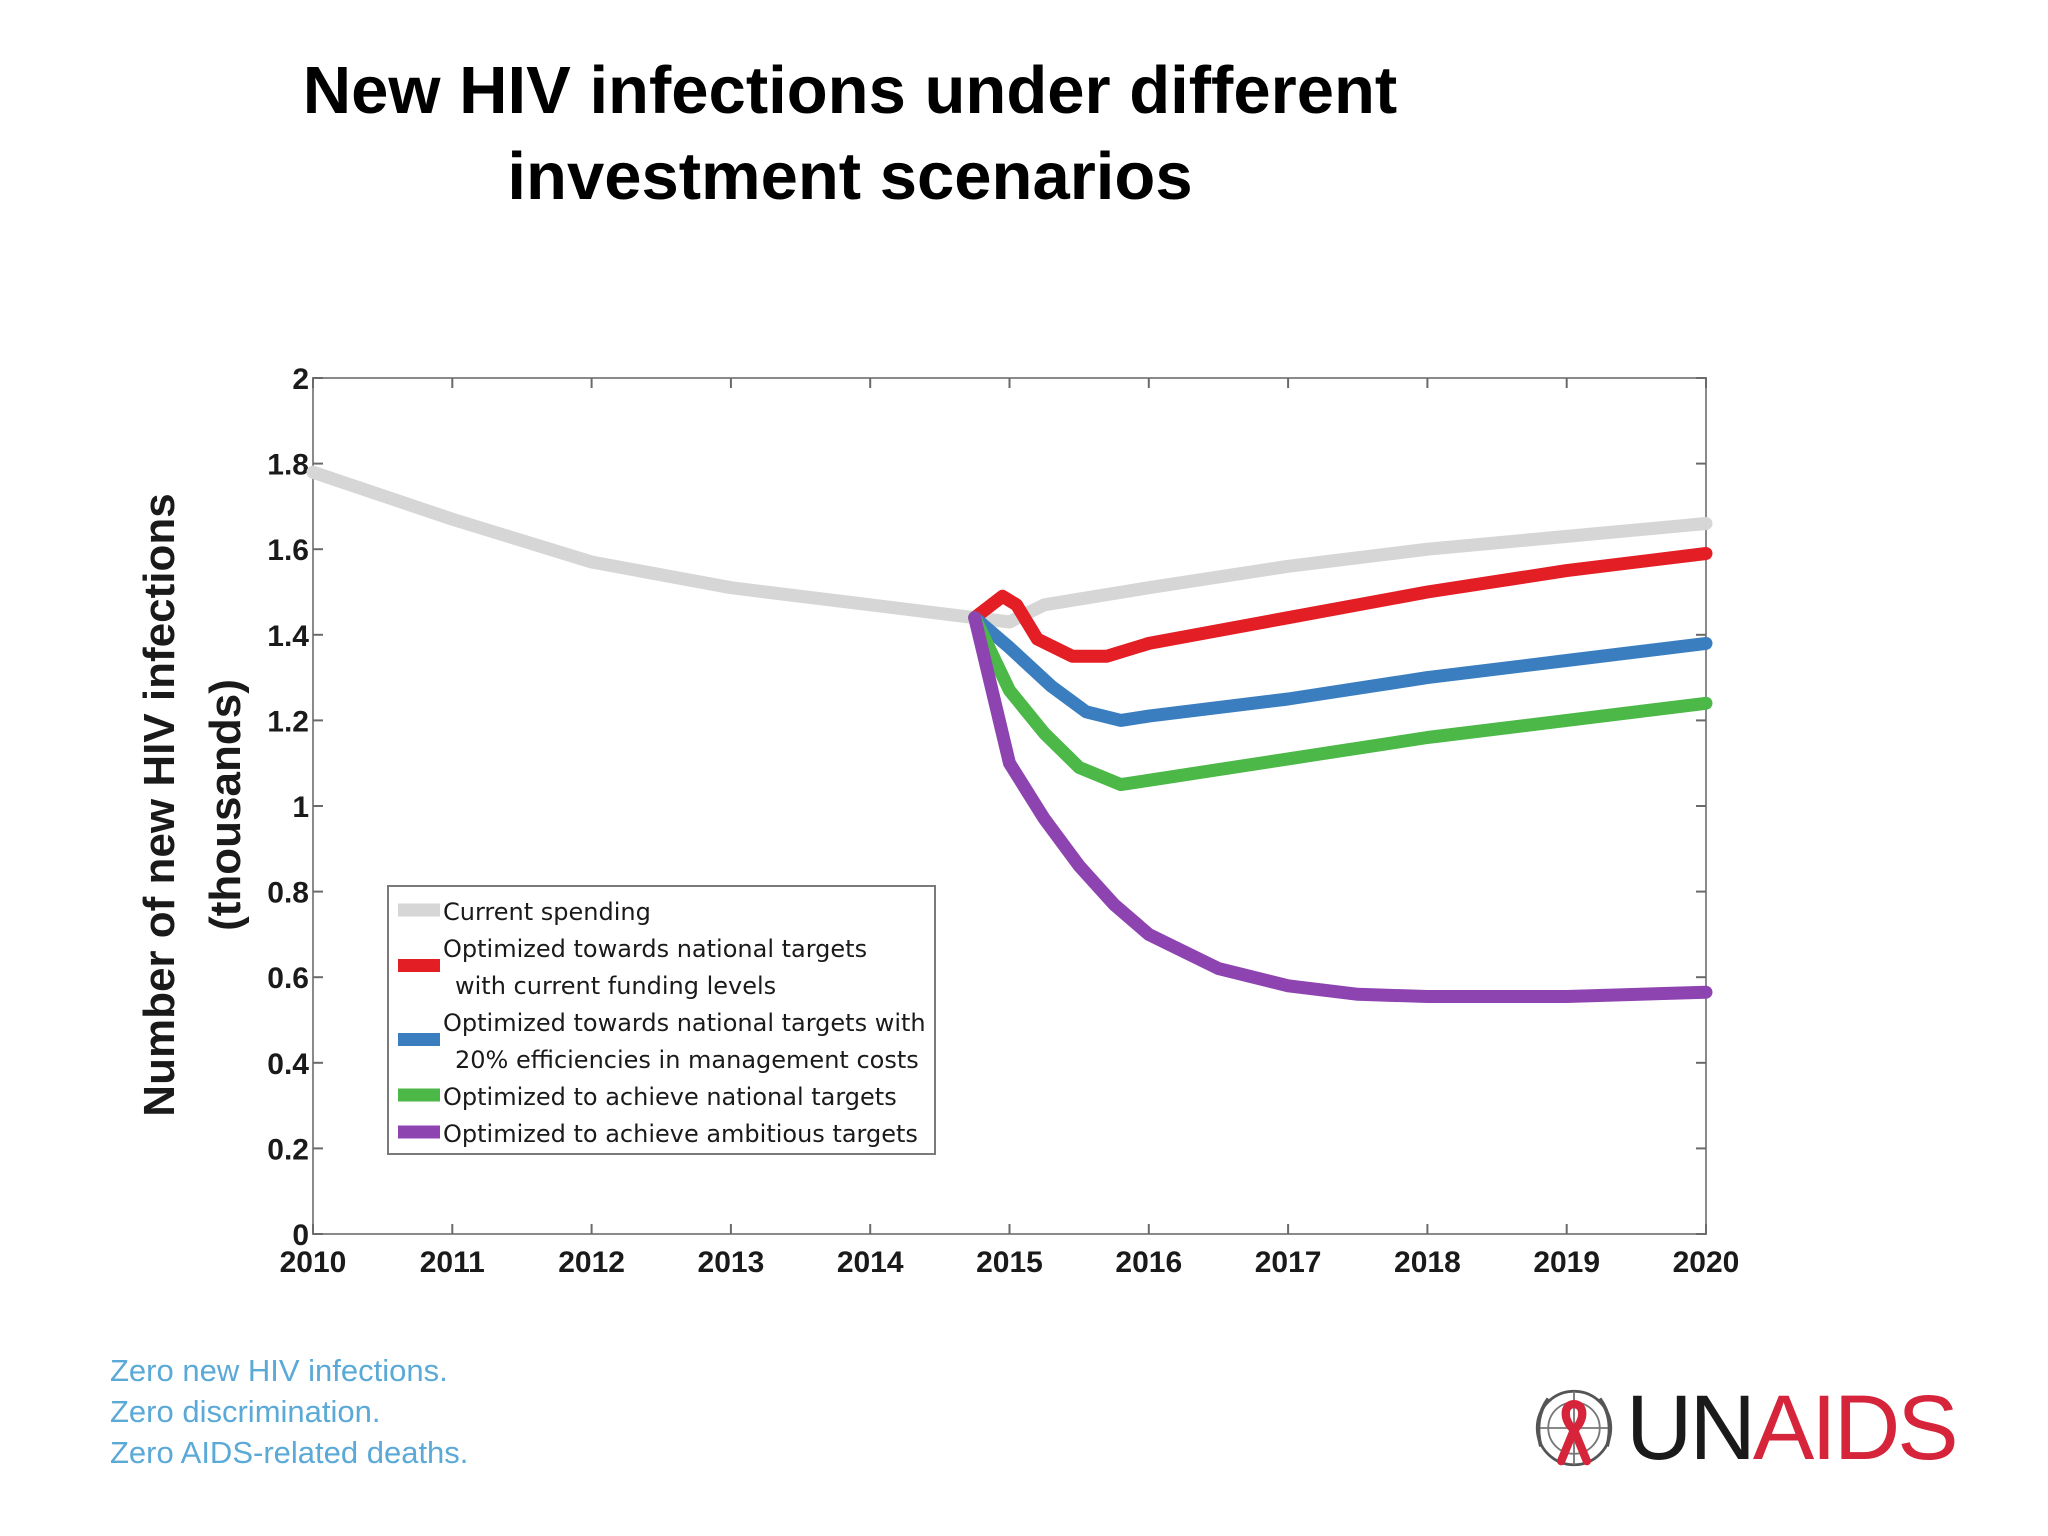 This screenshot has height=1536, width=2048. Describe the element at coordinates (300, 807) in the screenshot. I see `y-tick-label: 1` at that location.